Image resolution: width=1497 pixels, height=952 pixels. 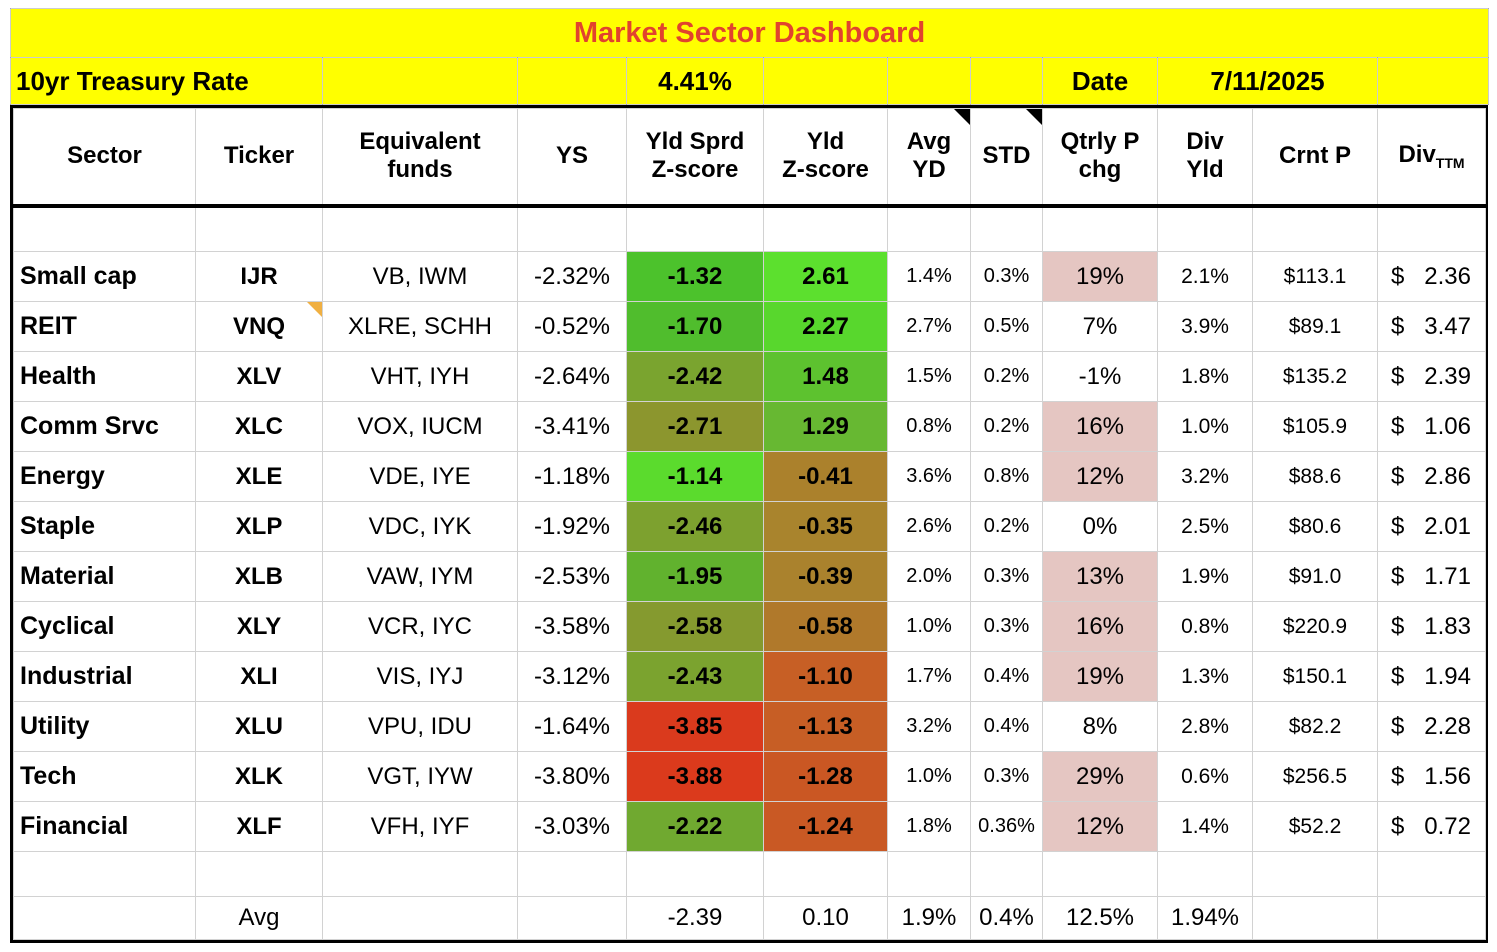 I want to click on yld-sprd-zscore-cell: -1.95, so click(x=695, y=576).